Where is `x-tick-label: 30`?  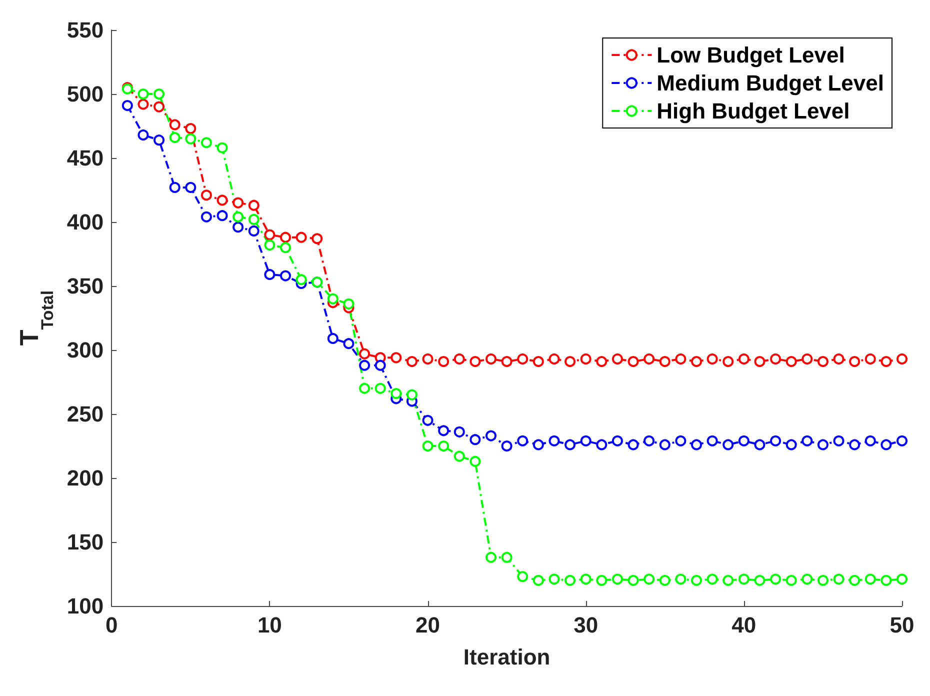
x-tick-label: 30 is located at coordinates (586, 625).